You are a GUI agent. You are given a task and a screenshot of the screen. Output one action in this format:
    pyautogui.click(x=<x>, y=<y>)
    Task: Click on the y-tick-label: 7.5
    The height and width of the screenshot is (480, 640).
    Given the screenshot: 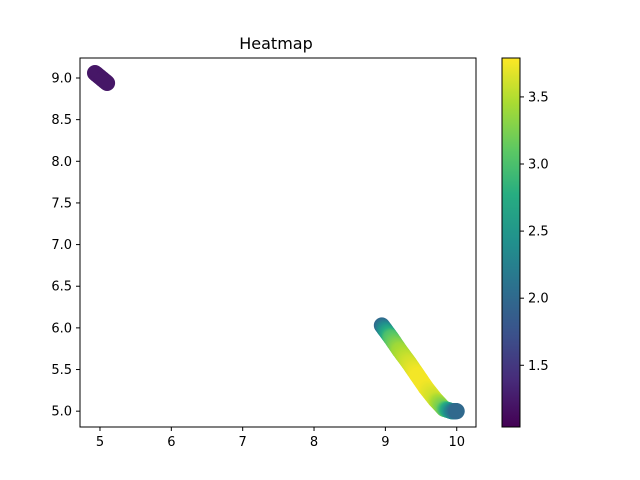 What is the action you would take?
    pyautogui.click(x=61, y=203)
    